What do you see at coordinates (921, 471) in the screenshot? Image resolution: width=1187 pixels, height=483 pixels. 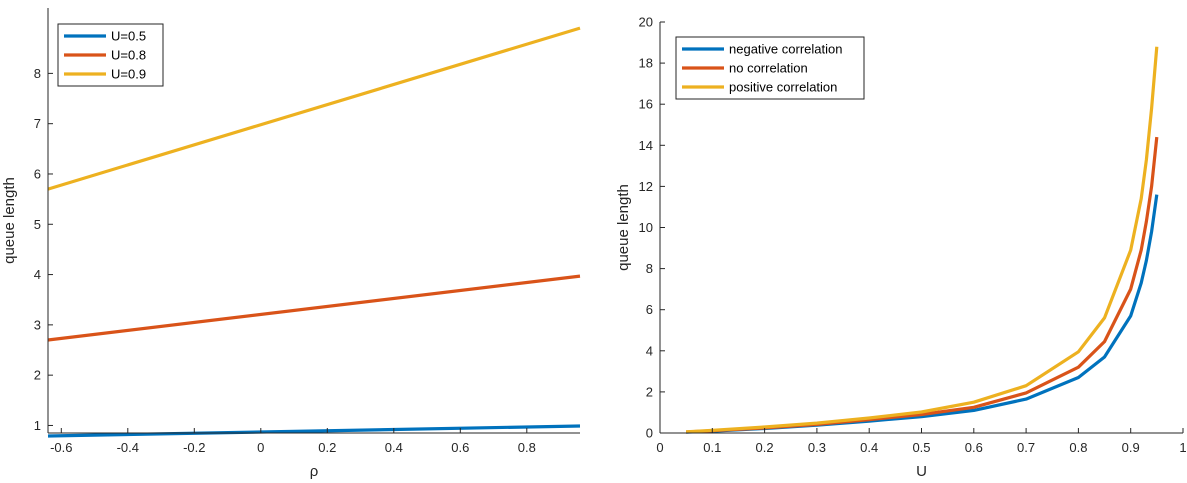 I see `x-axis-label: U` at bounding box center [921, 471].